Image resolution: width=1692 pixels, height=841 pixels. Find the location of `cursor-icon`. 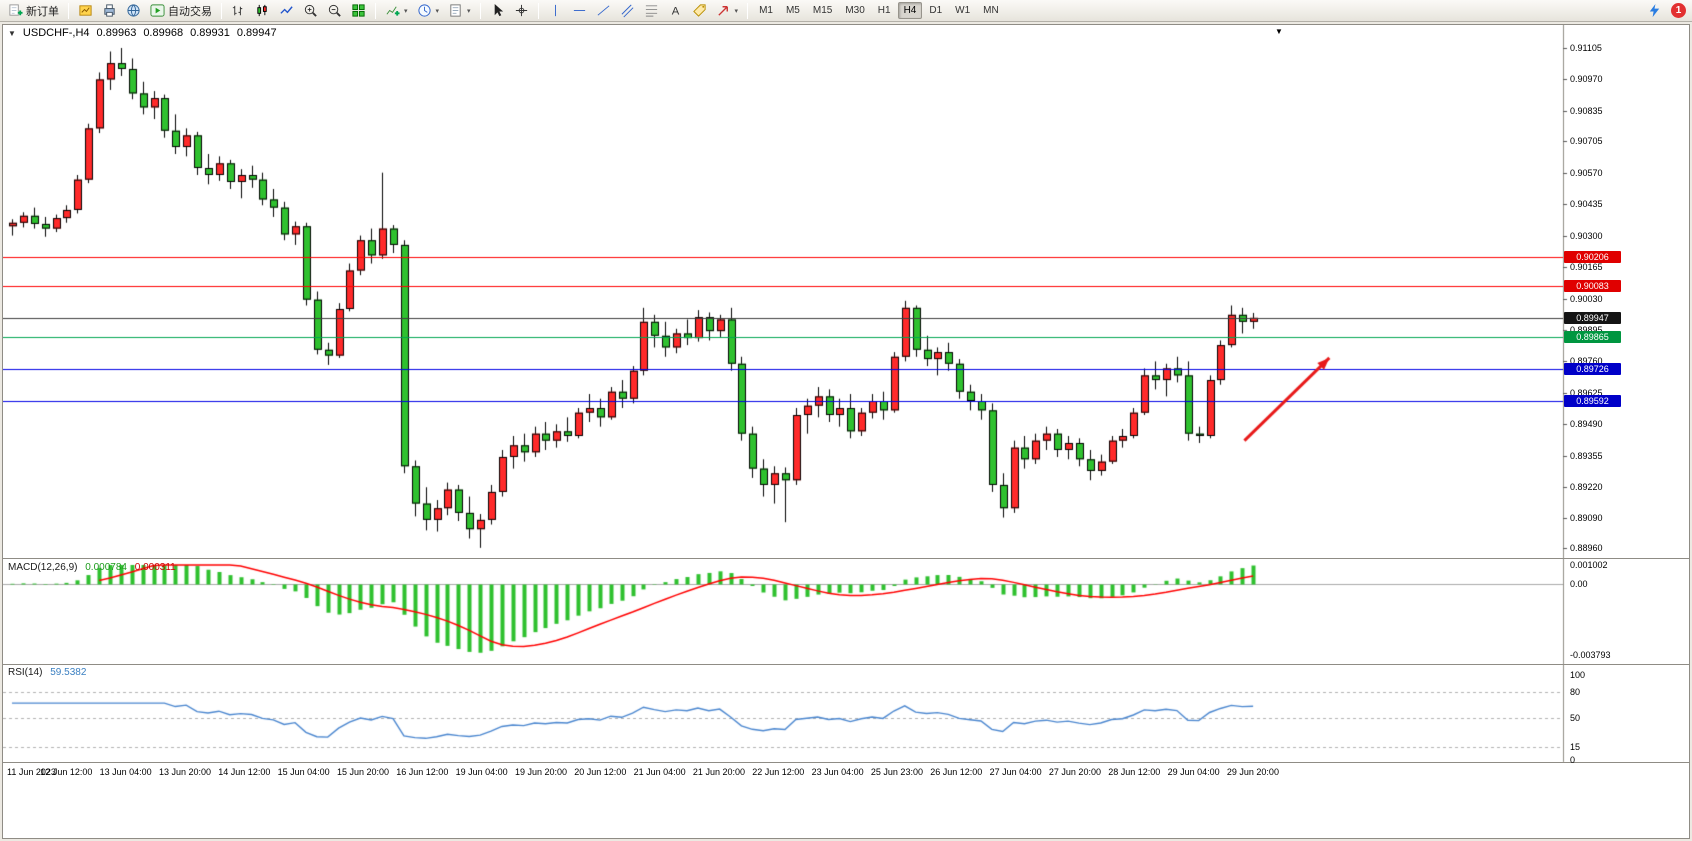

cursor-icon is located at coordinates (498, 10).